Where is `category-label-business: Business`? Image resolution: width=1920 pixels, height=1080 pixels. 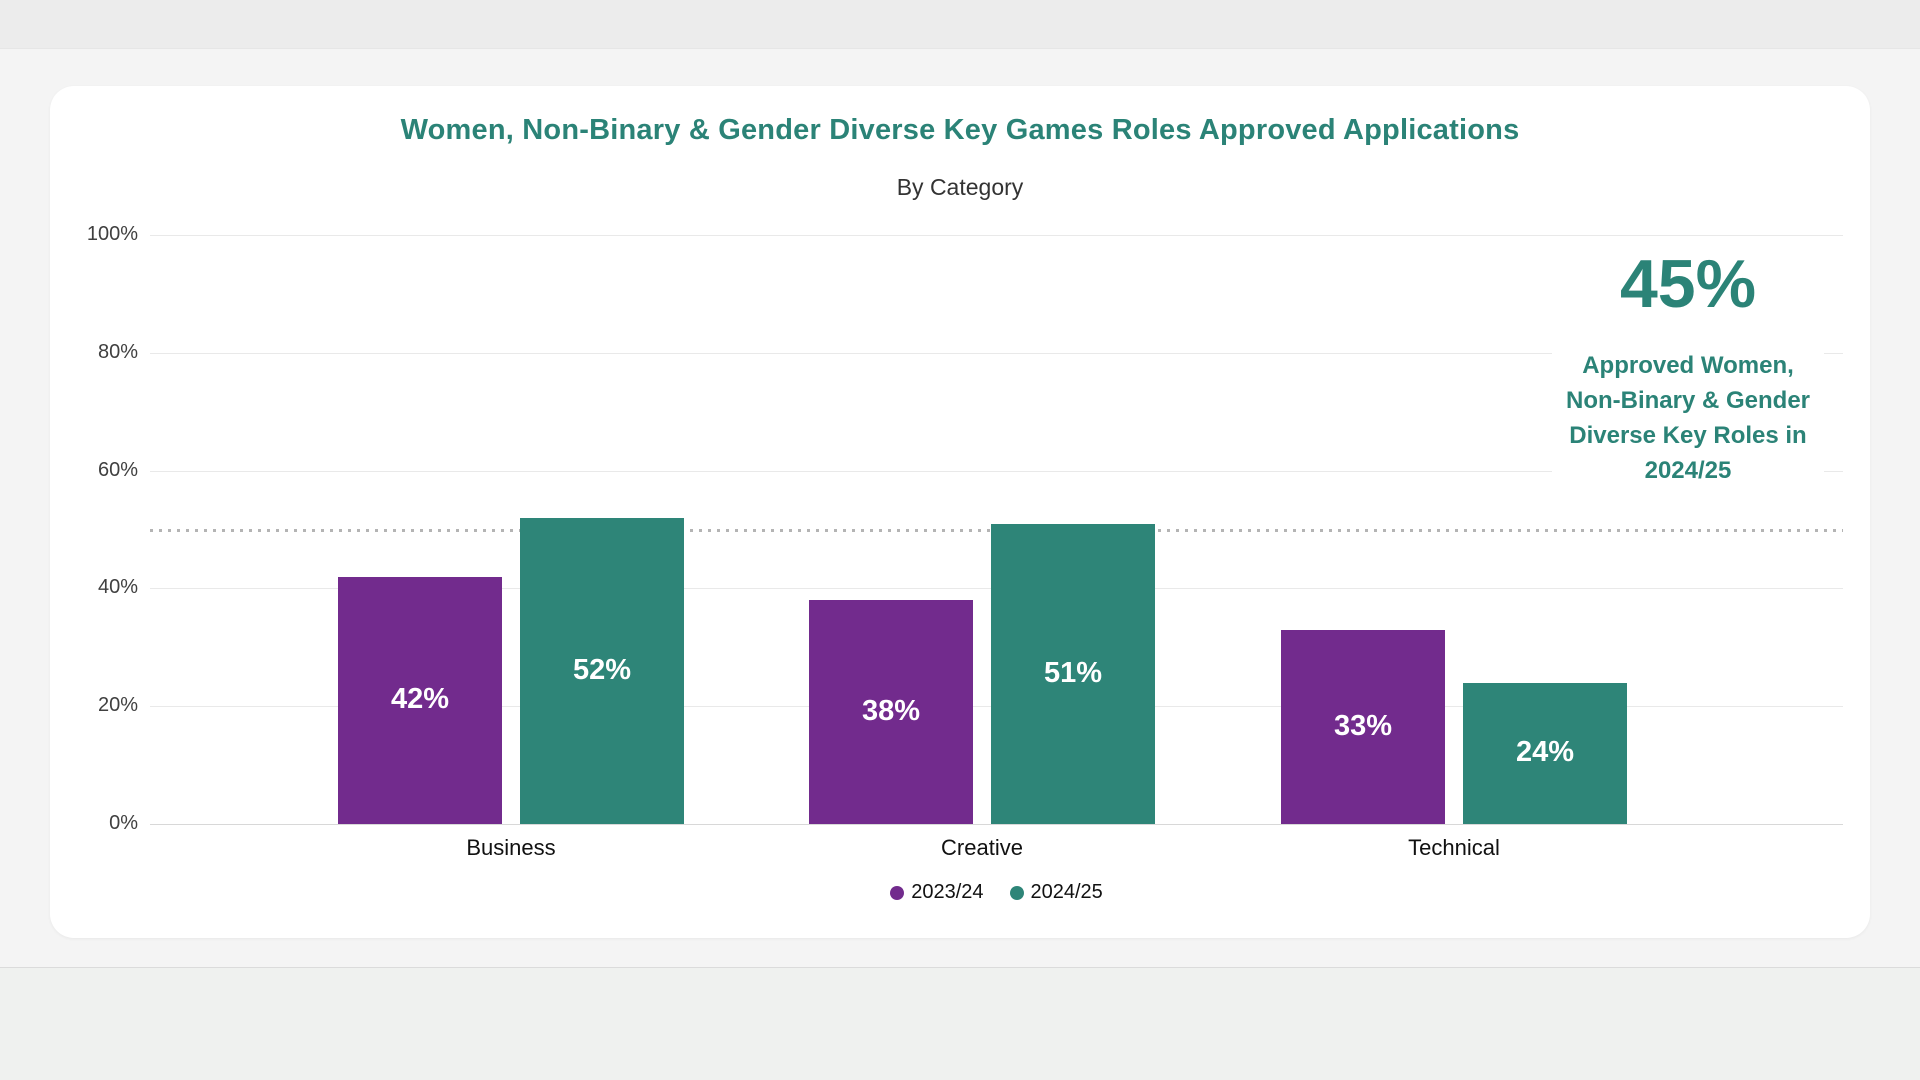
category-label-business: Business is located at coordinates (511, 847).